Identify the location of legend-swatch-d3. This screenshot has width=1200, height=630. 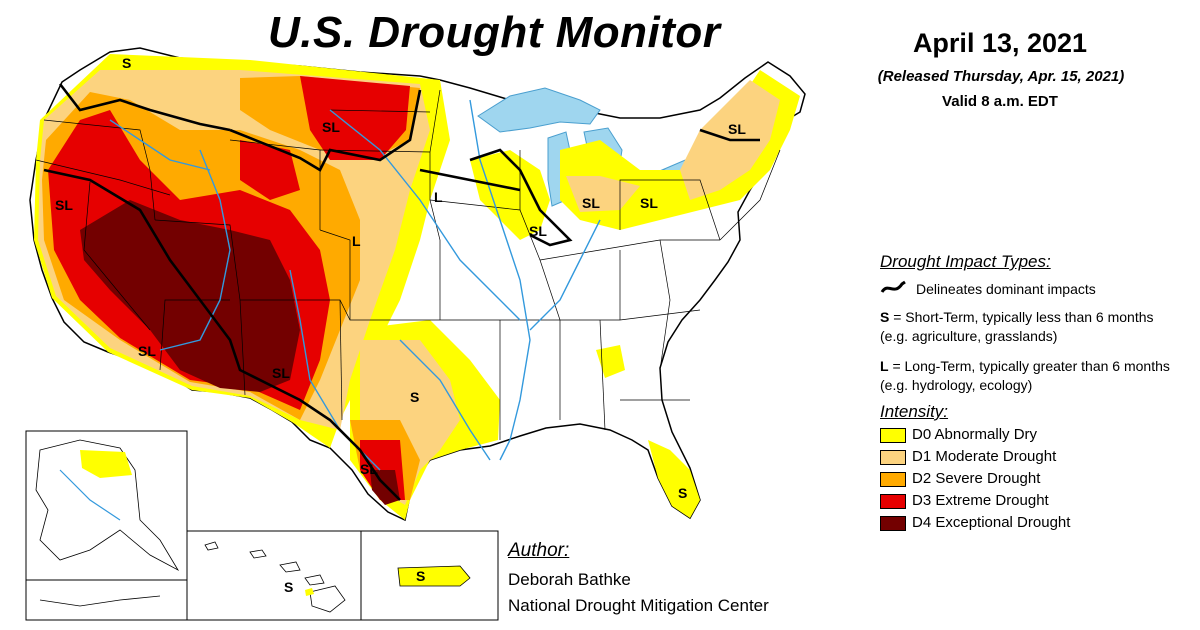
(893, 501).